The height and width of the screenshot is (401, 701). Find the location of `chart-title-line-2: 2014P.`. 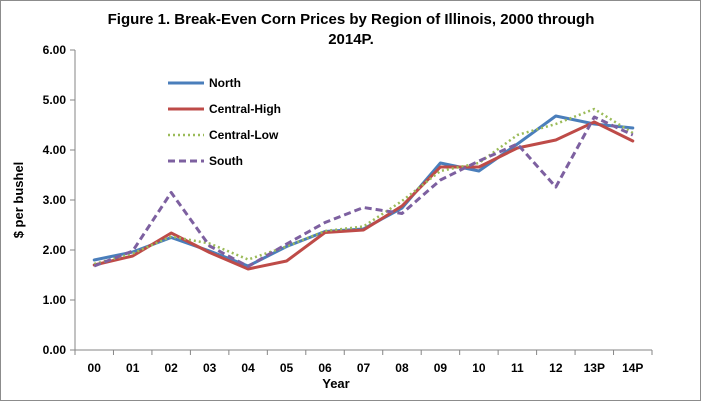

chart-title-line-2: 2014P. is located at coordinates (351, 39).